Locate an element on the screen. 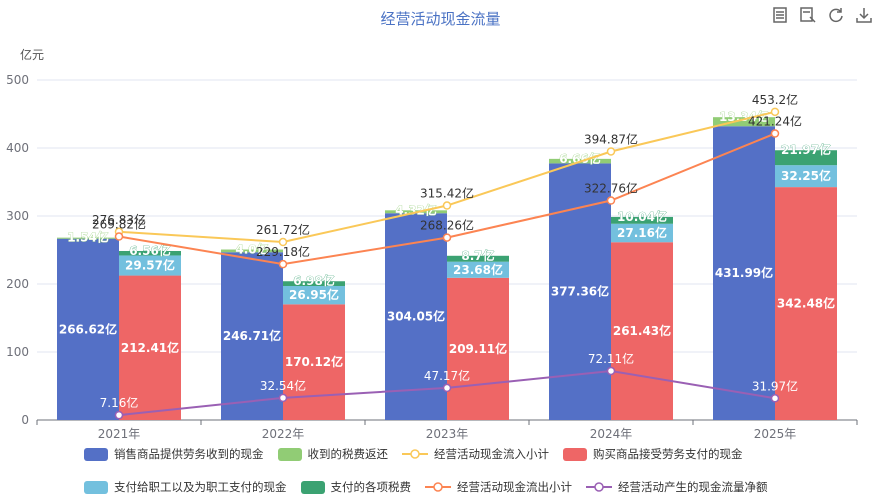 The image size is (881, 501). y-unit-label: 亿元 is located at coordinates (32, 55).